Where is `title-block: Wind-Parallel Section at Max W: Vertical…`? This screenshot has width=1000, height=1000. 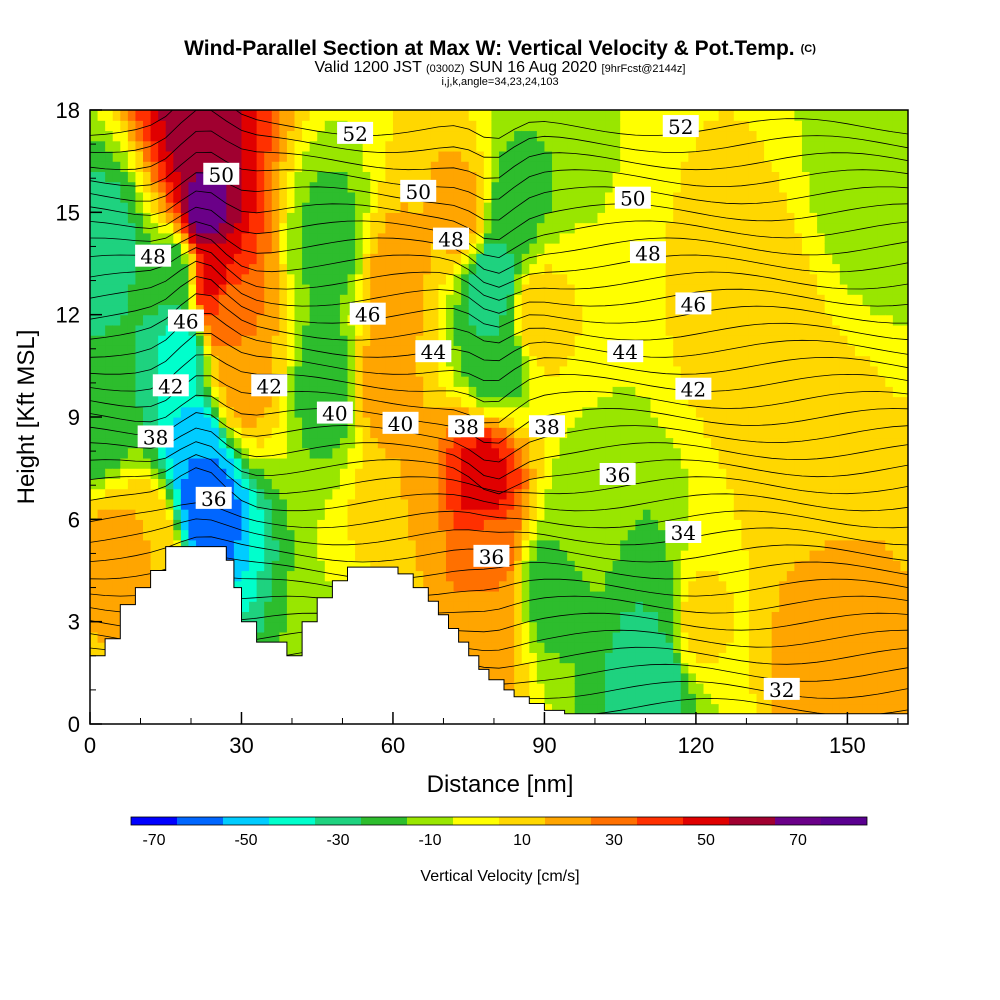
title-block: Wind-Parallel Section at Max W: Vertical… is located at coordinates (500, 63).